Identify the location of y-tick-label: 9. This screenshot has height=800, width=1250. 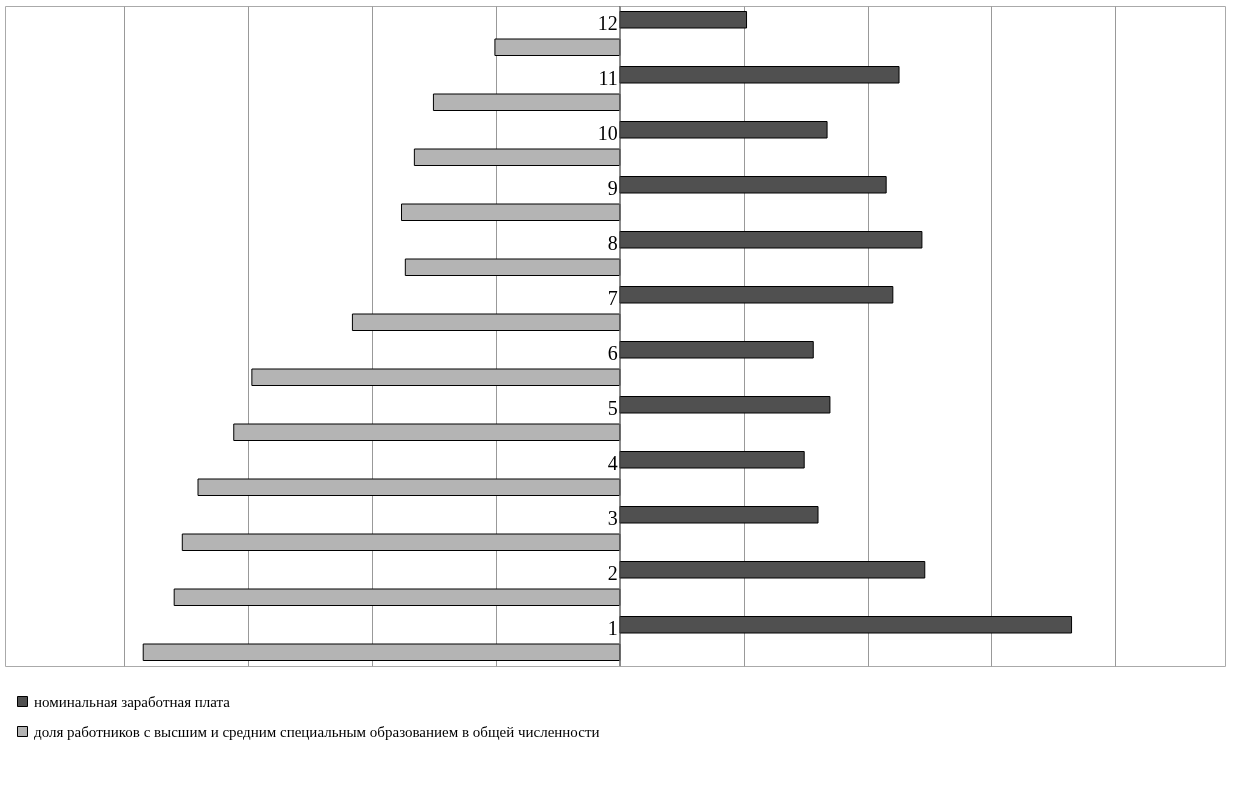
(612, 187).